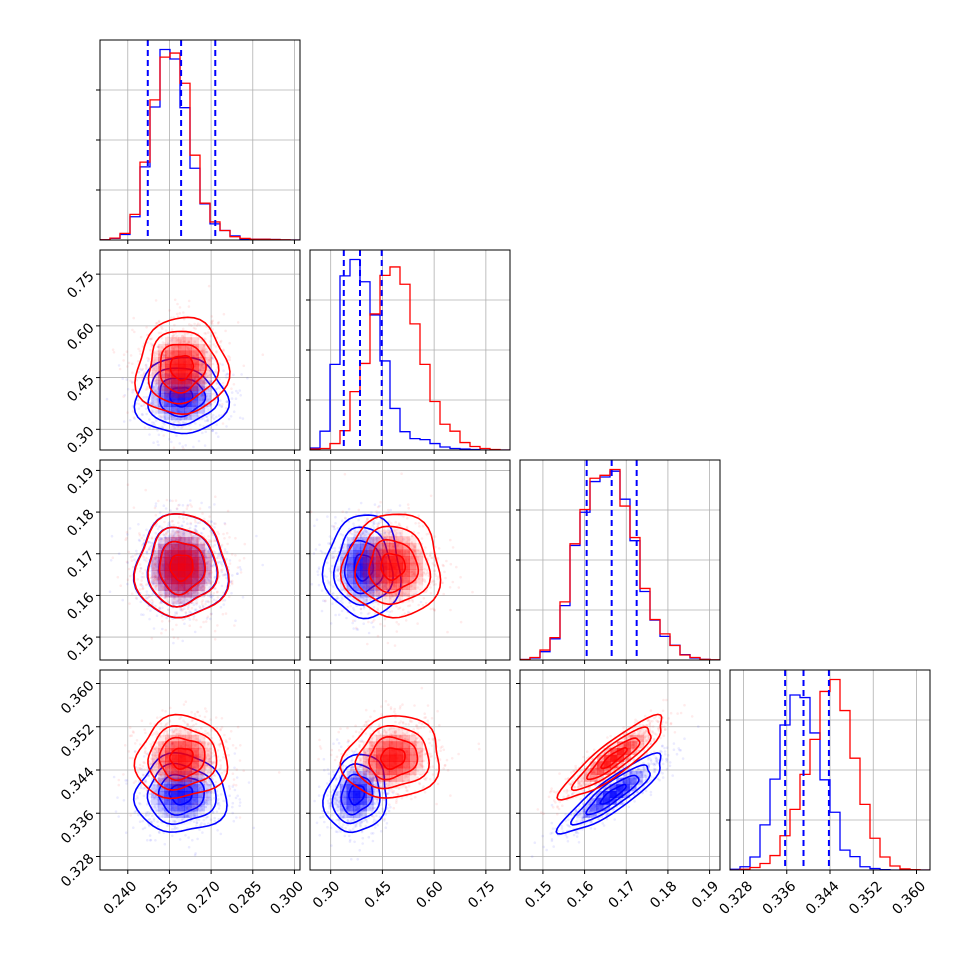  What do you see at coordinates (410, 358) in the screenshot?
I see `histogram-red` at bounding box center [410, 358].